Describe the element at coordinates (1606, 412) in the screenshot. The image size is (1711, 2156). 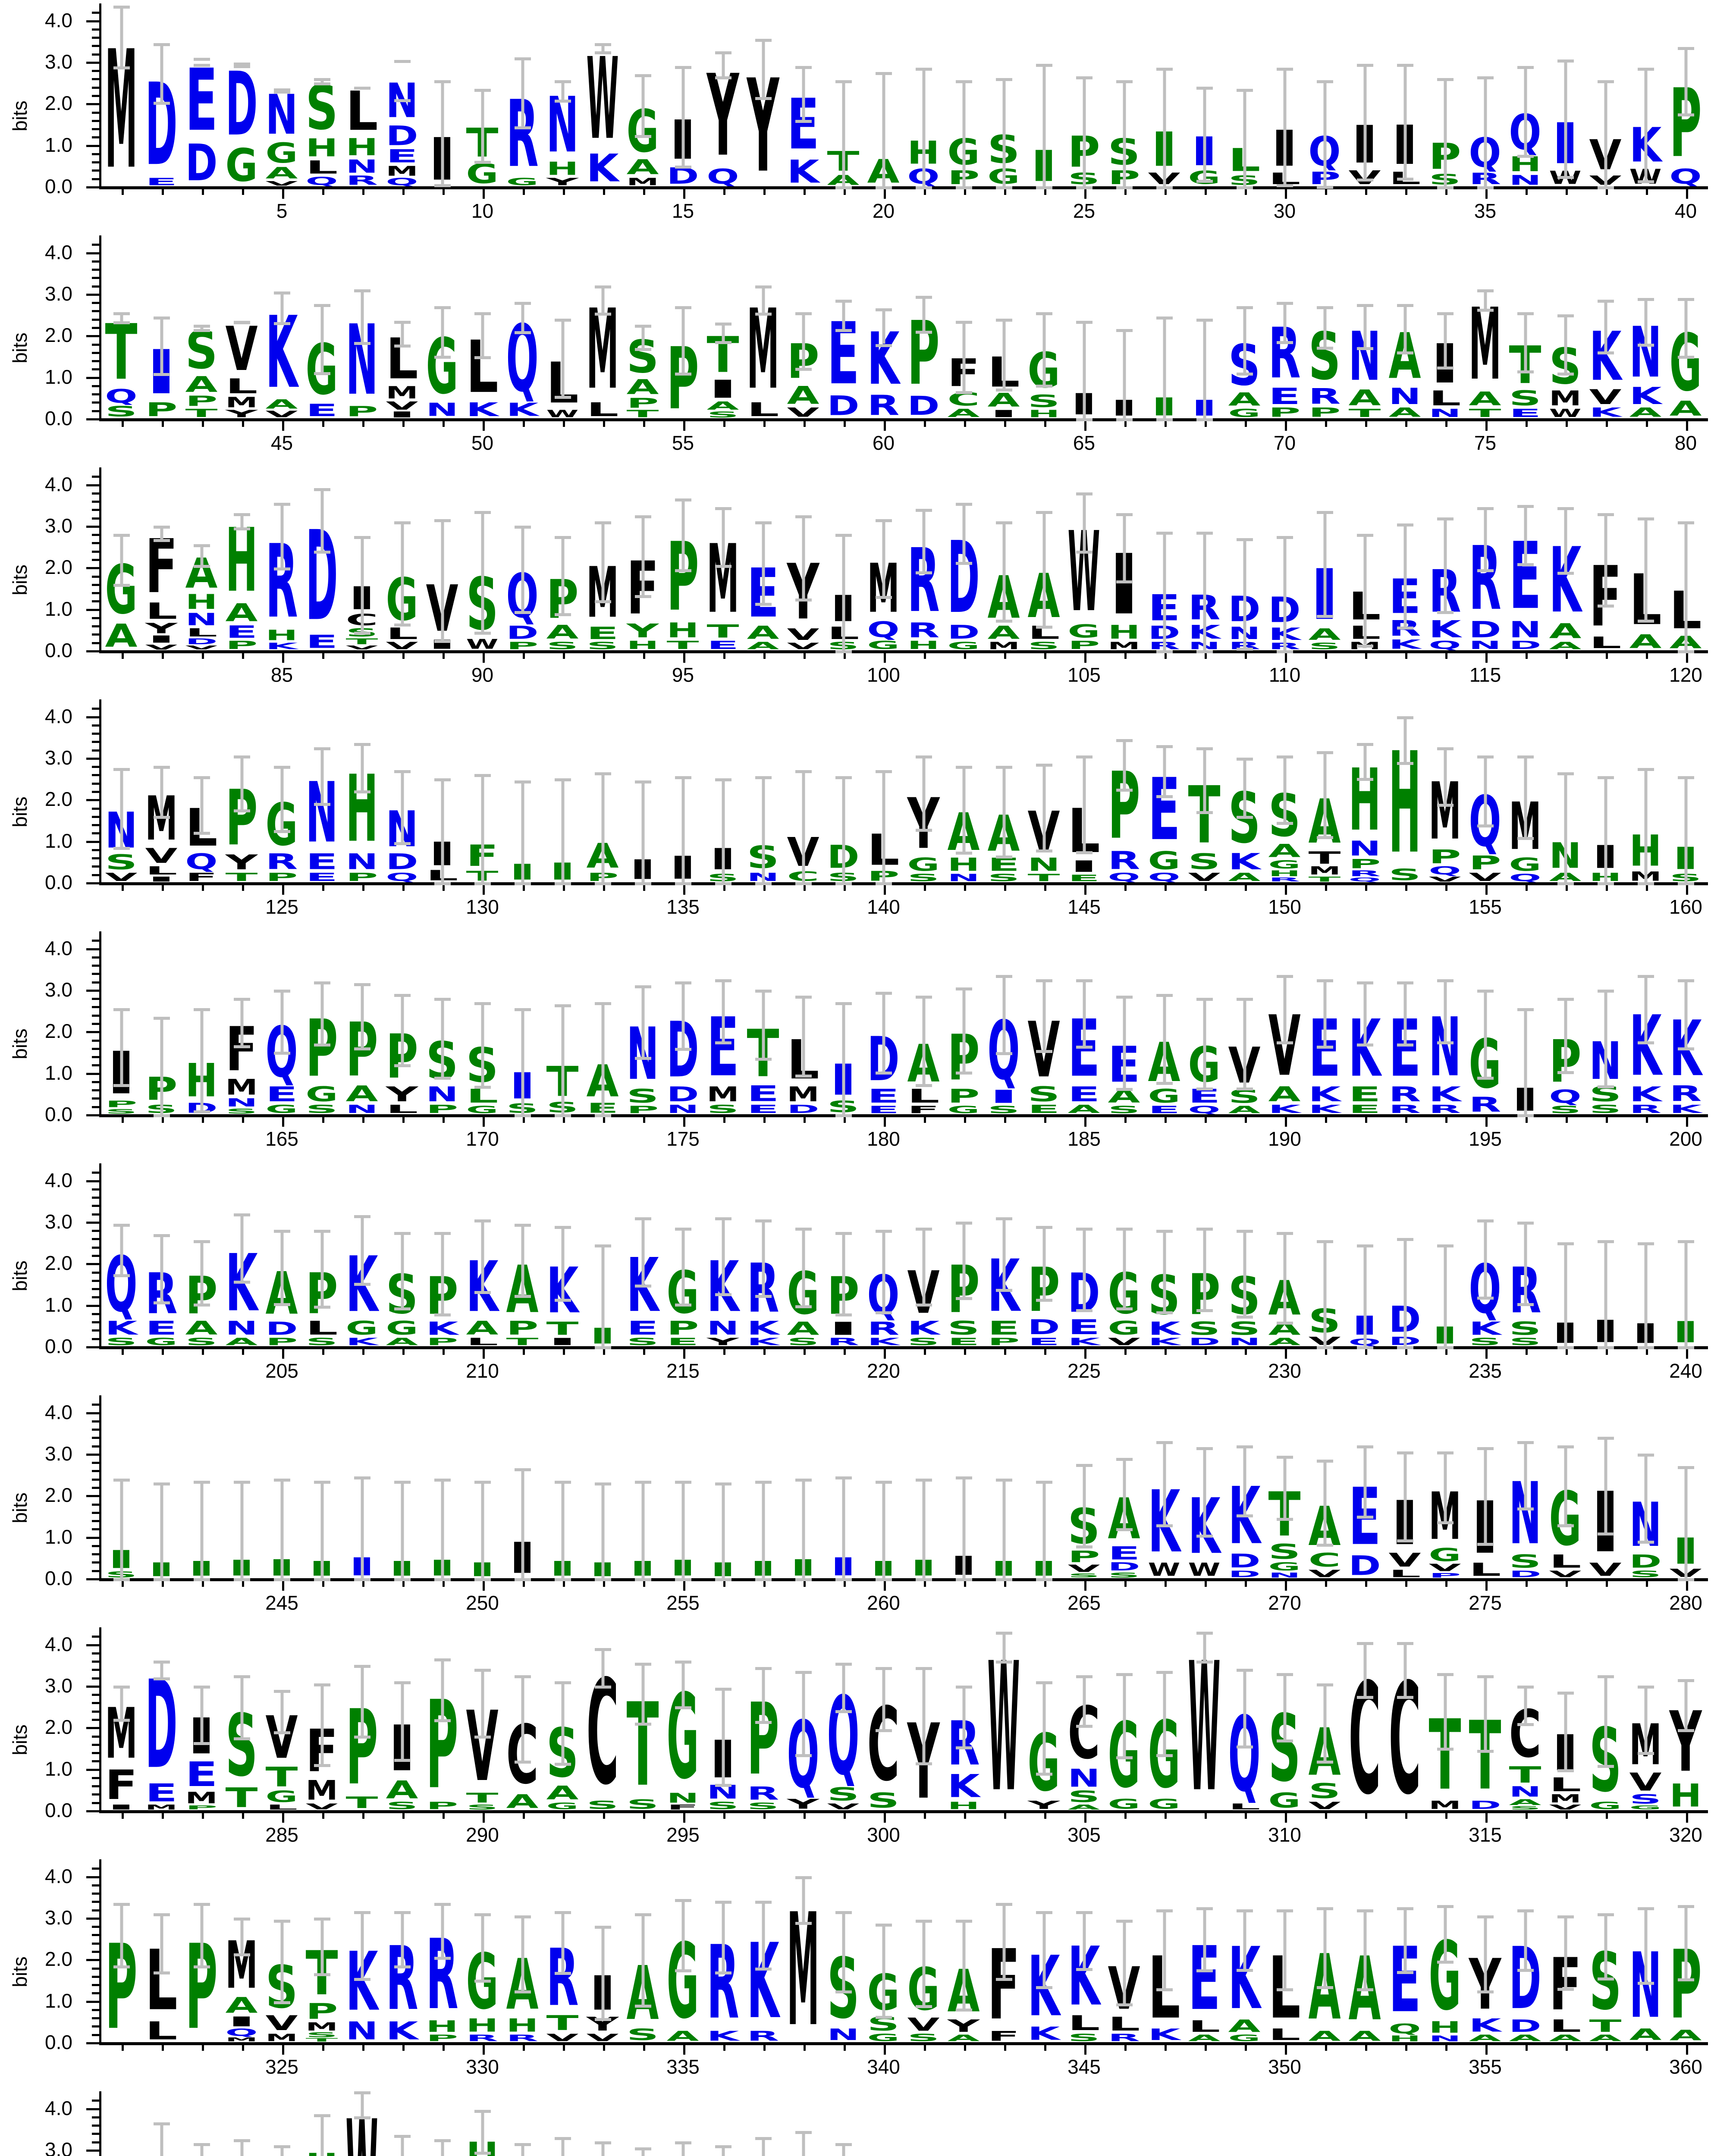
I see `svg-text: K` at that location.